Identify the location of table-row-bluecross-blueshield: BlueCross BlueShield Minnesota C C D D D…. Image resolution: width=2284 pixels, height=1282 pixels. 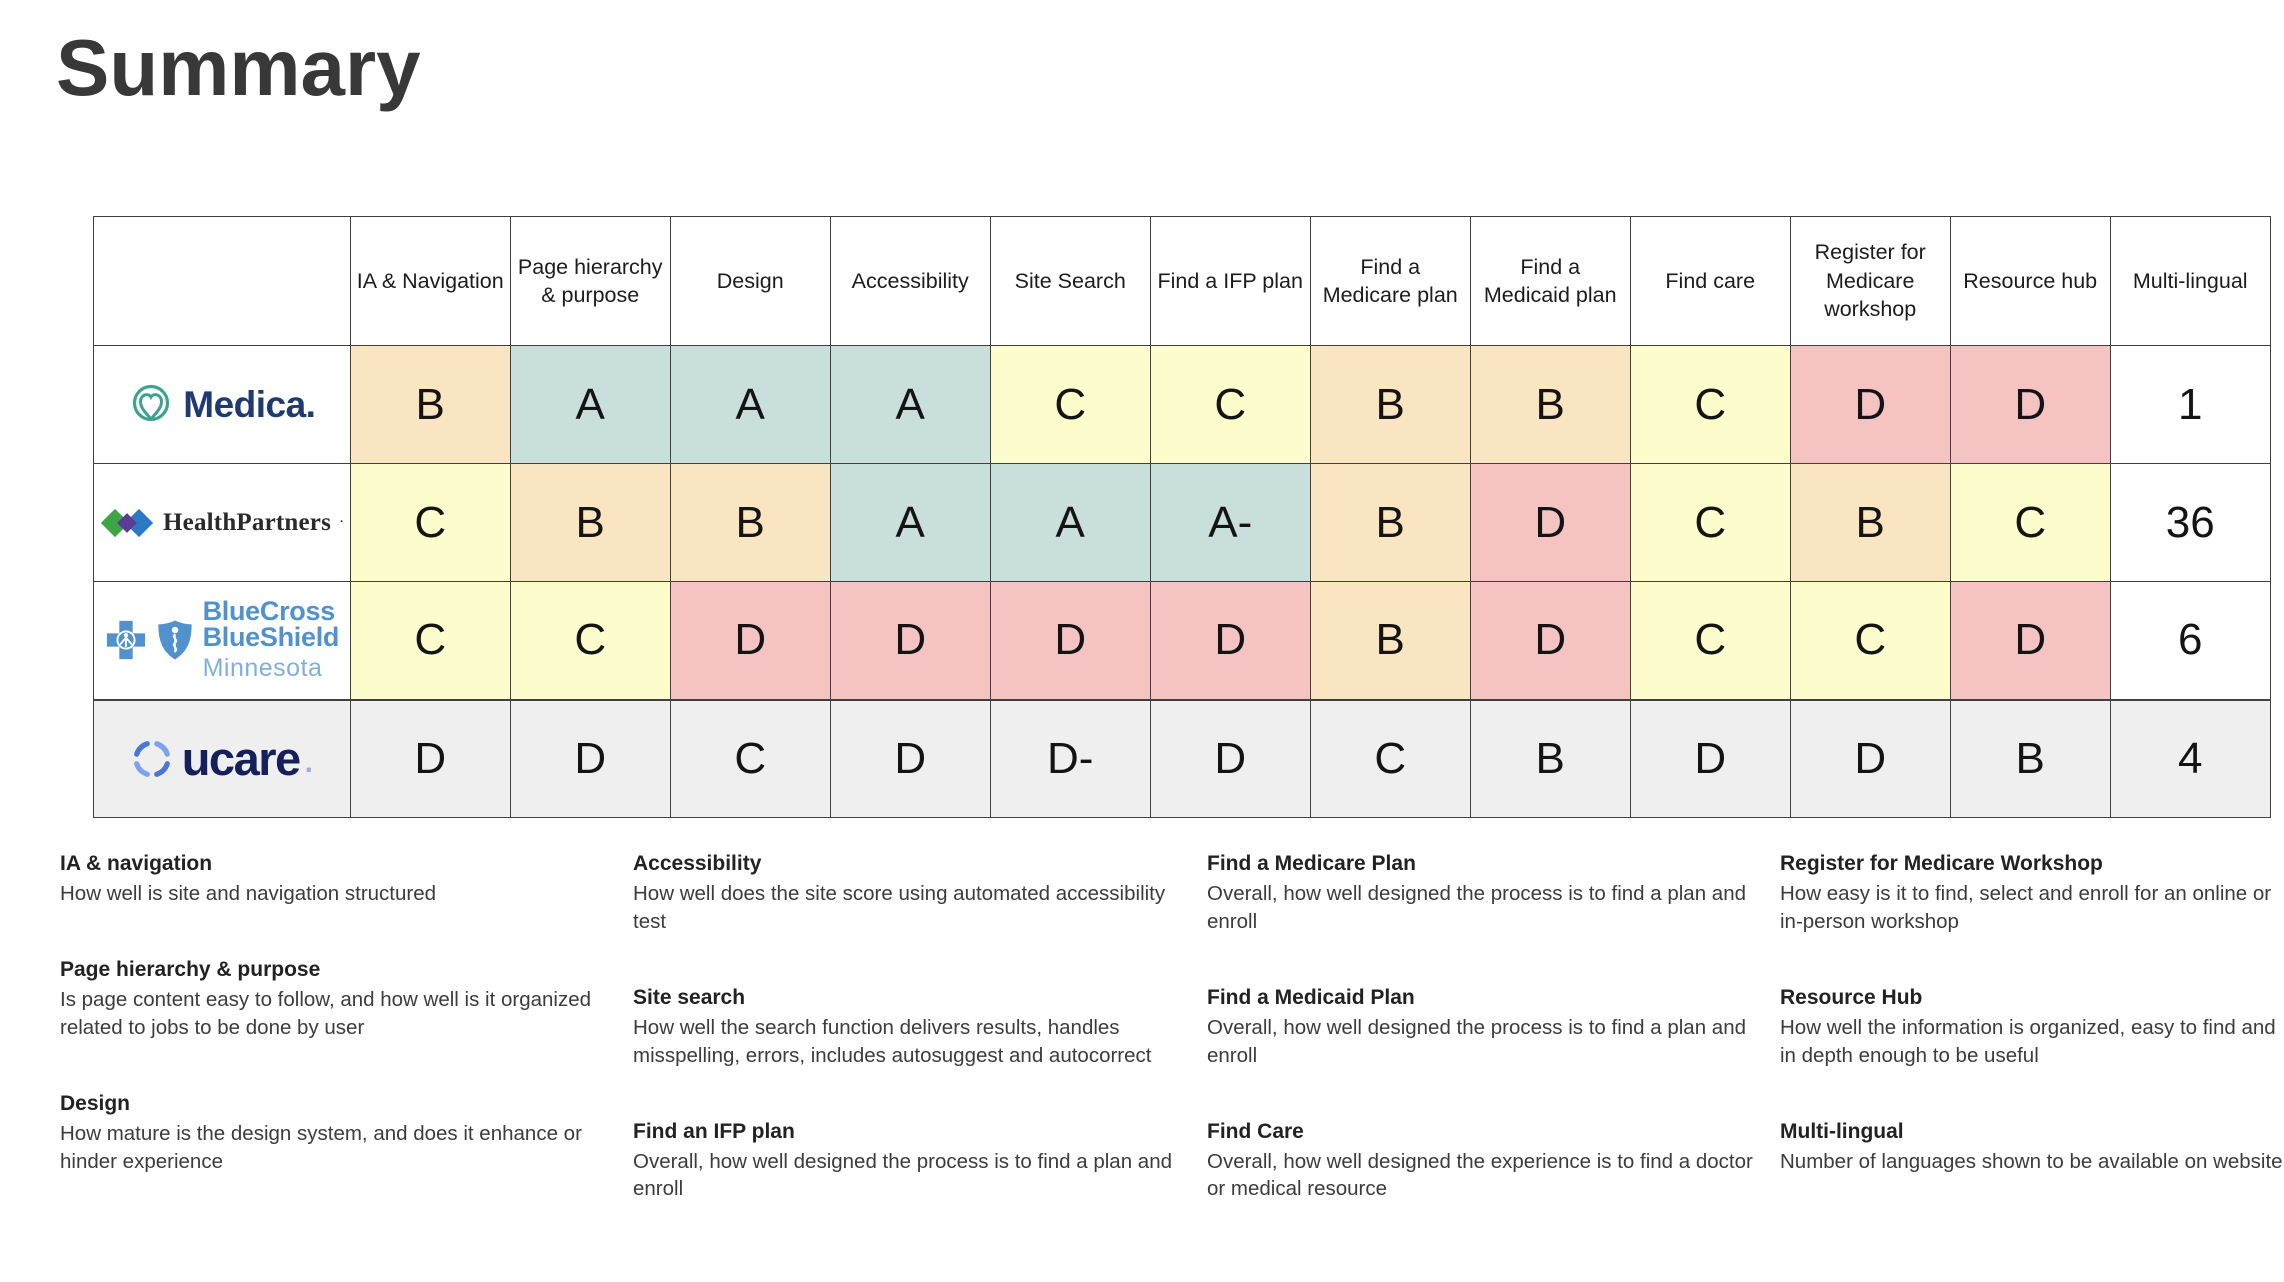
(1182, 640).